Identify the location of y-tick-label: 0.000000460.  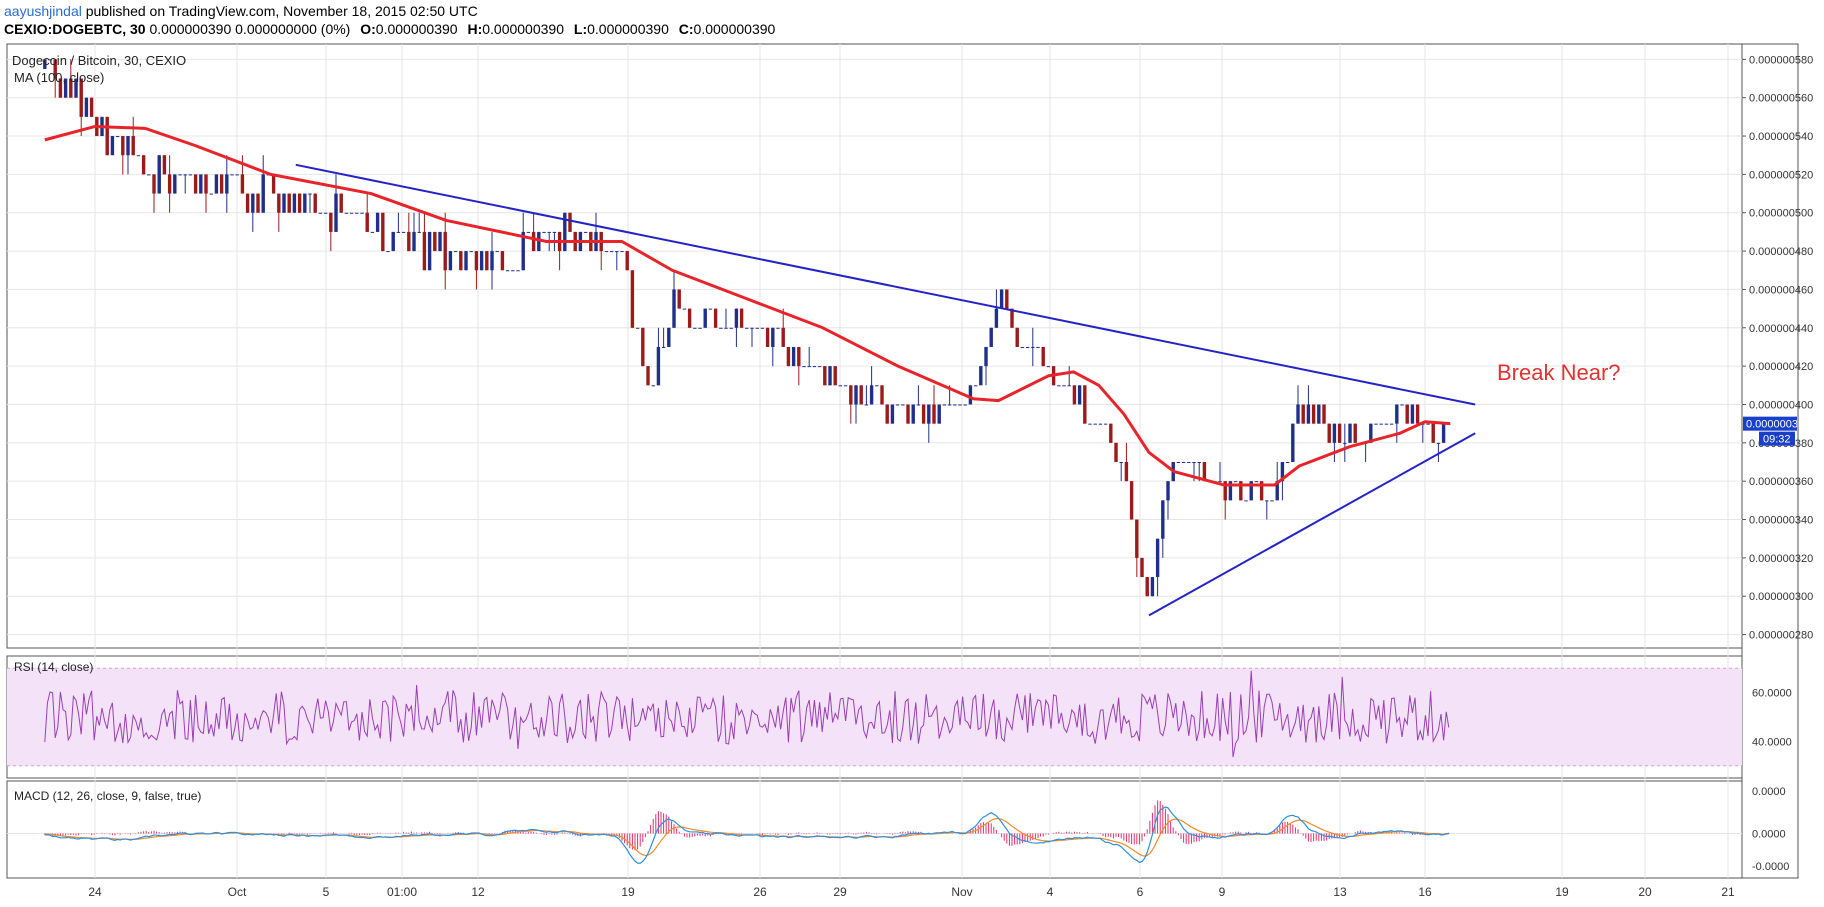
(1781, 290).